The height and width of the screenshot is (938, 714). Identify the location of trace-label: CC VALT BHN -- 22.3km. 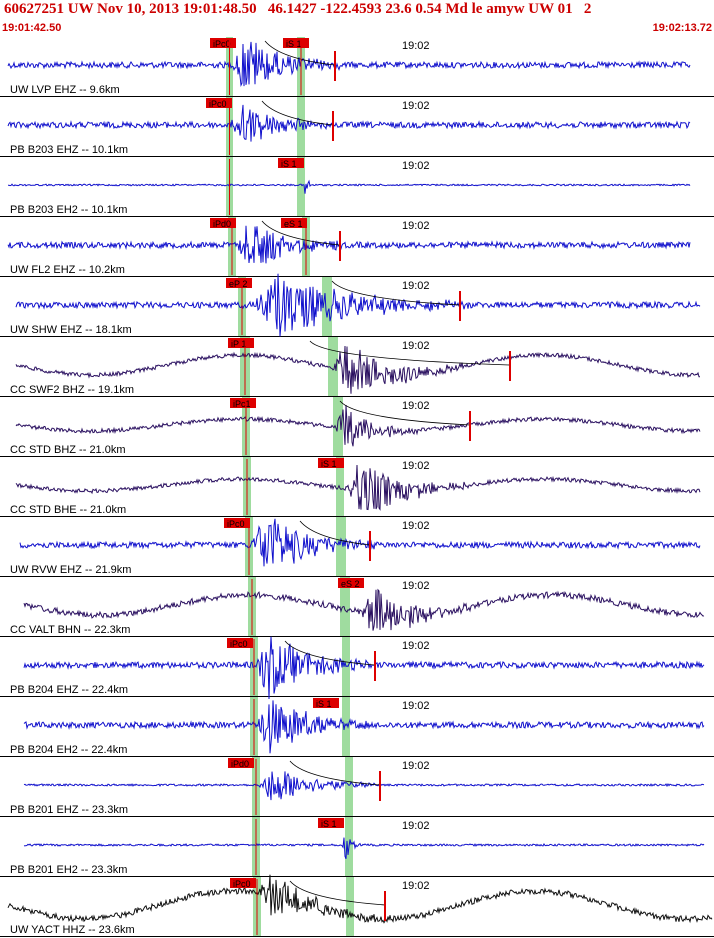
(70, 630).